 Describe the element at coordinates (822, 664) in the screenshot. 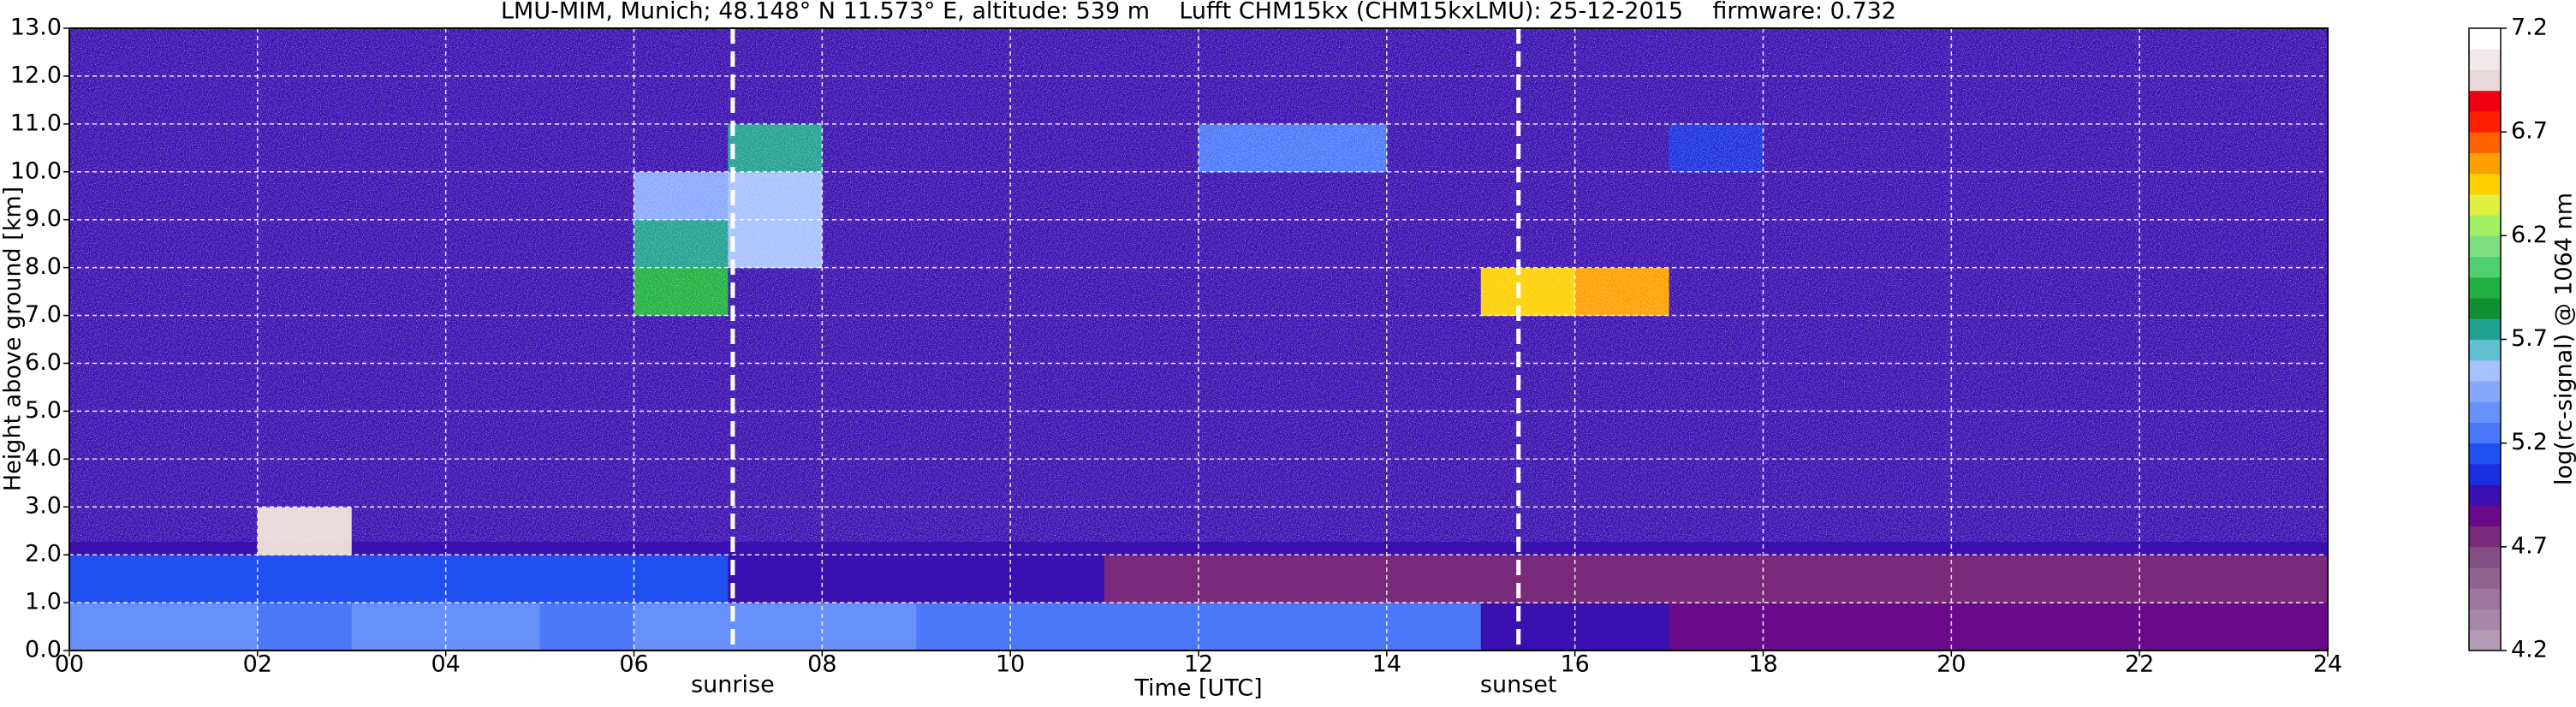

I see `x-tick-label: 08` at that location.